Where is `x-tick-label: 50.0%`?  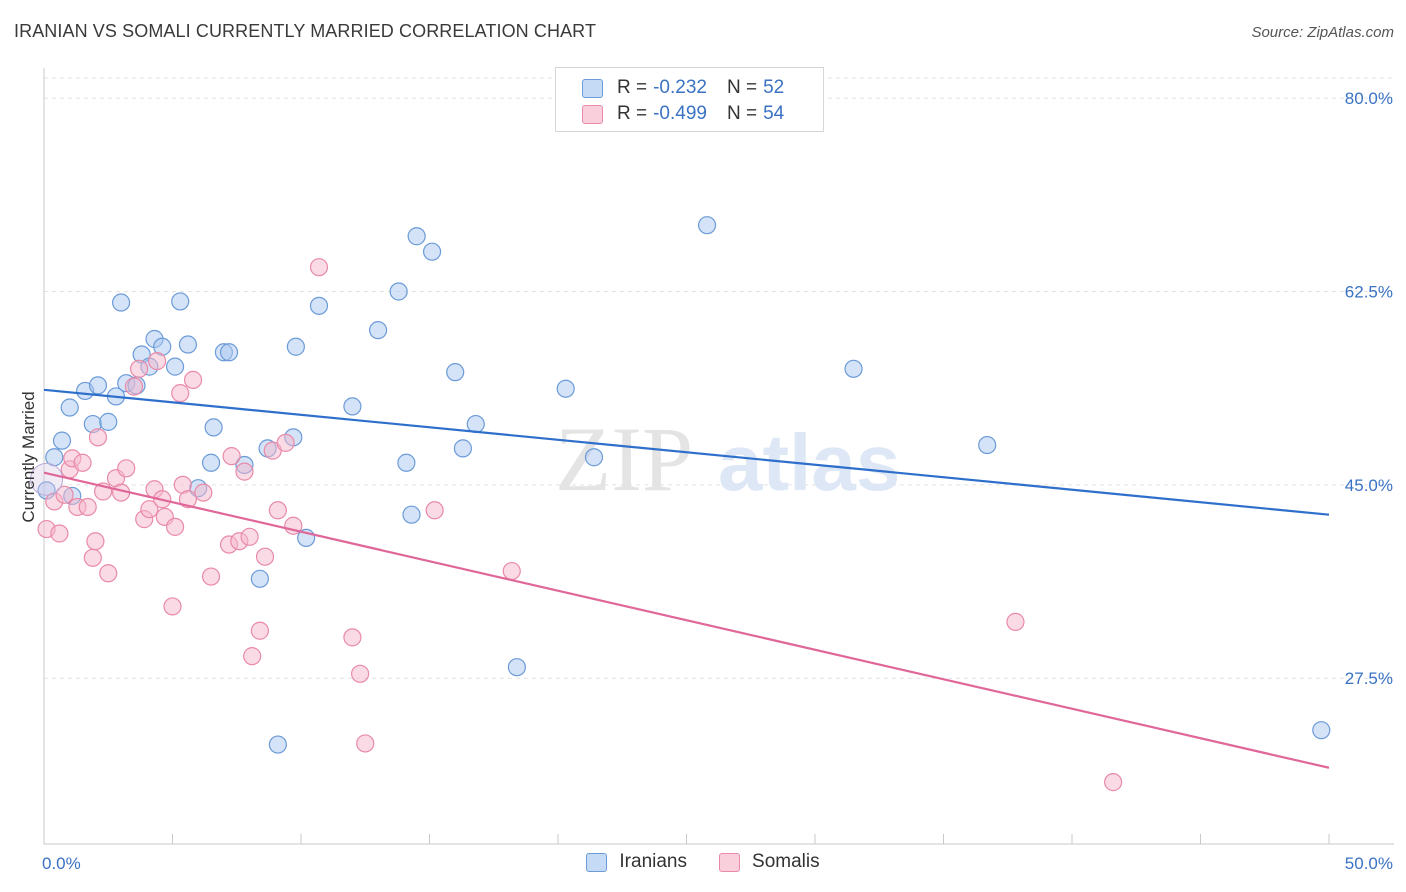 x-tick-label: 50.0% is located at coordinates (1369, 863).